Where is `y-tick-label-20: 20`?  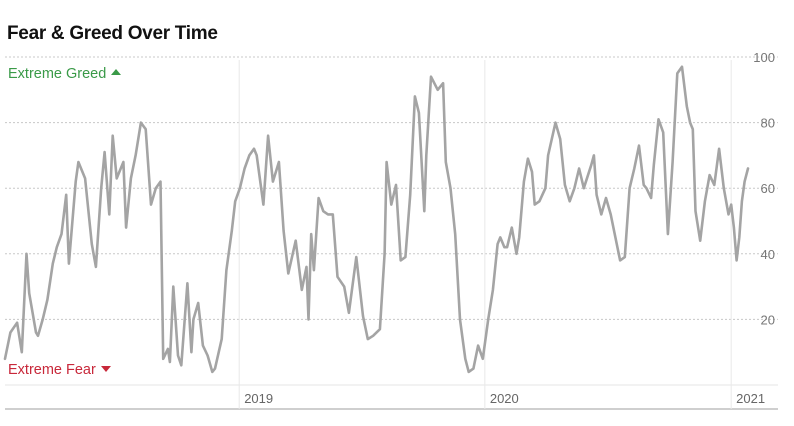 y-tick-label-20: 20 is located at coordinates (768, 319).